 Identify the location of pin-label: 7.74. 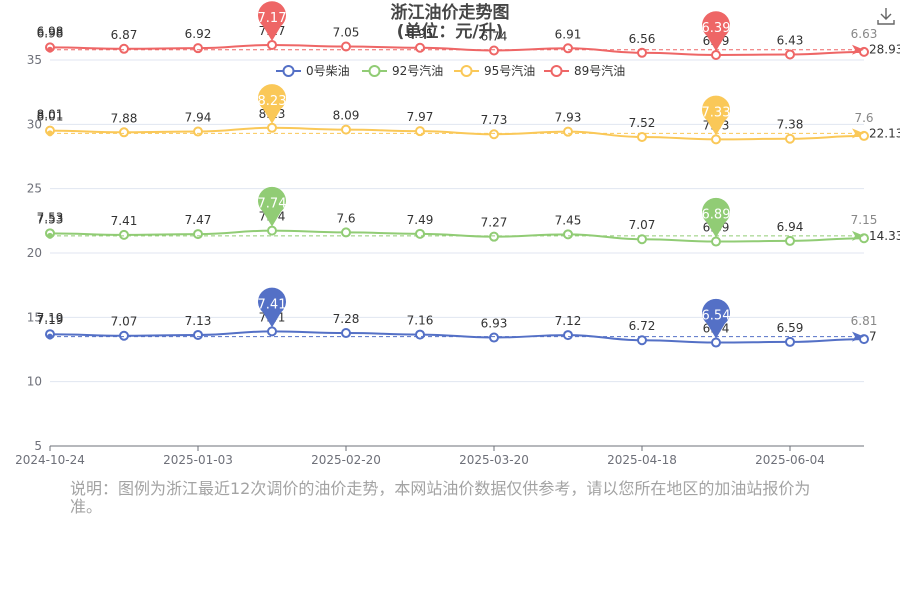
(272, 204).